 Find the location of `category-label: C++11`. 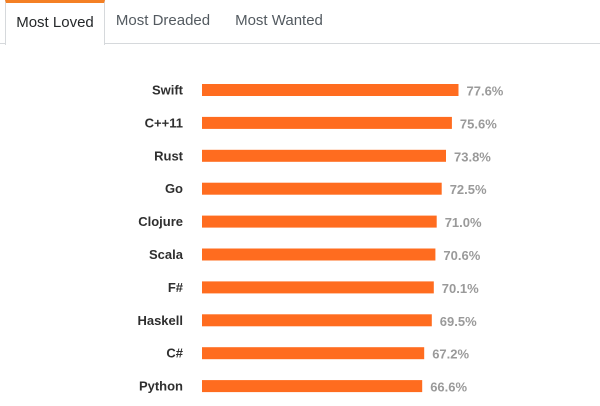

category-label: C++11 is located at coordinates (164, 122).